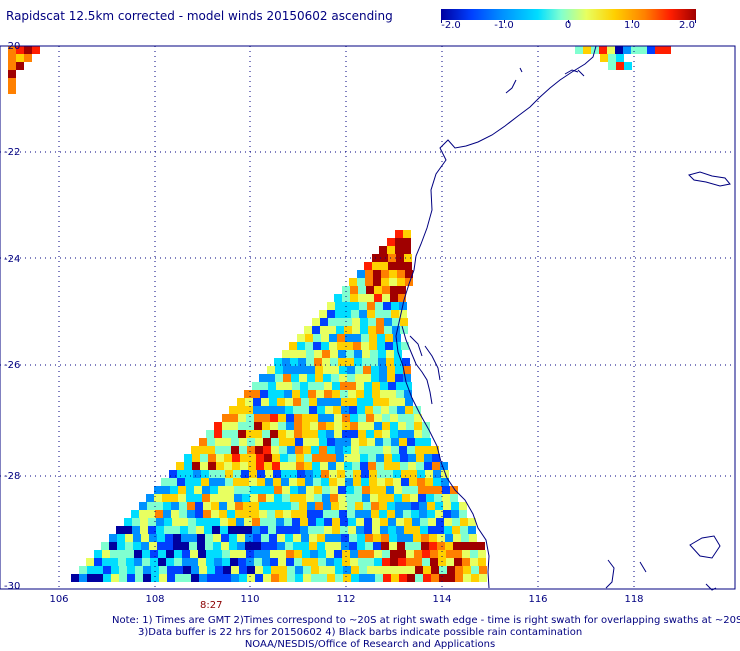  What do you see at coordinates (12, 586) in the screenshot?
I see `lat-label: -30` at bounding box center [12, 586].